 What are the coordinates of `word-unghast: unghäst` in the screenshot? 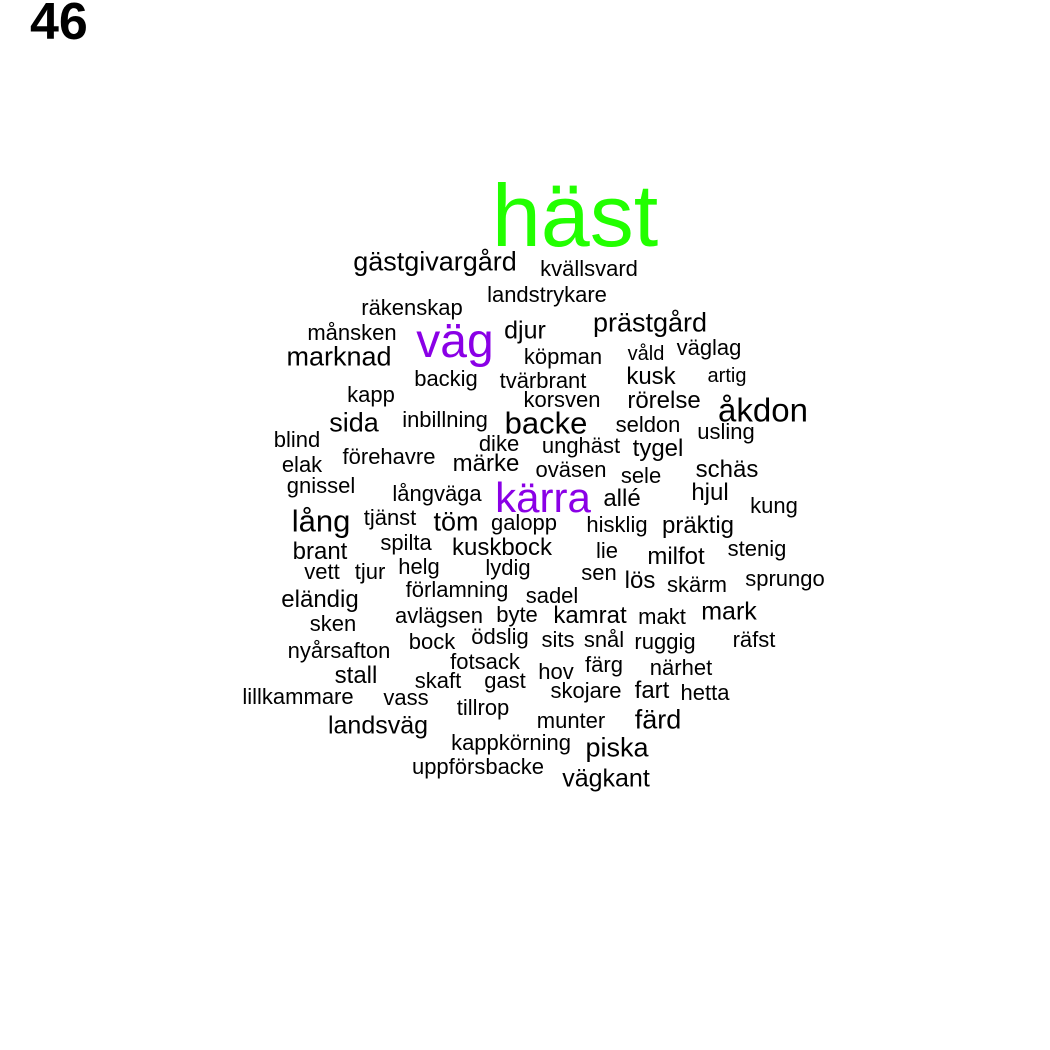 It's located at (581, 445).